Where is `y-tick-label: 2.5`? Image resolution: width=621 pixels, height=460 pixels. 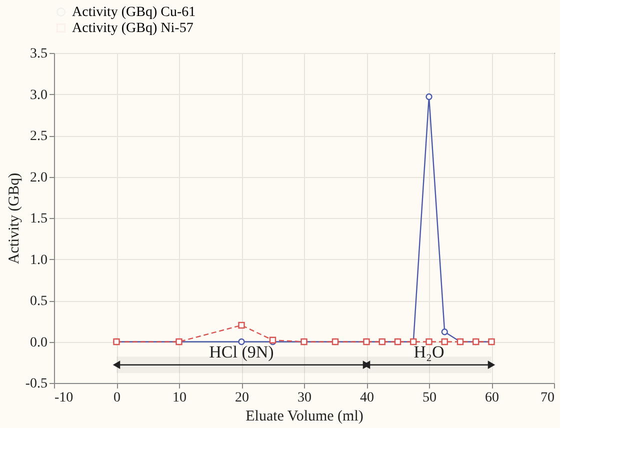 y-tick-label: 2.5 is located at coordinates (39, 136).